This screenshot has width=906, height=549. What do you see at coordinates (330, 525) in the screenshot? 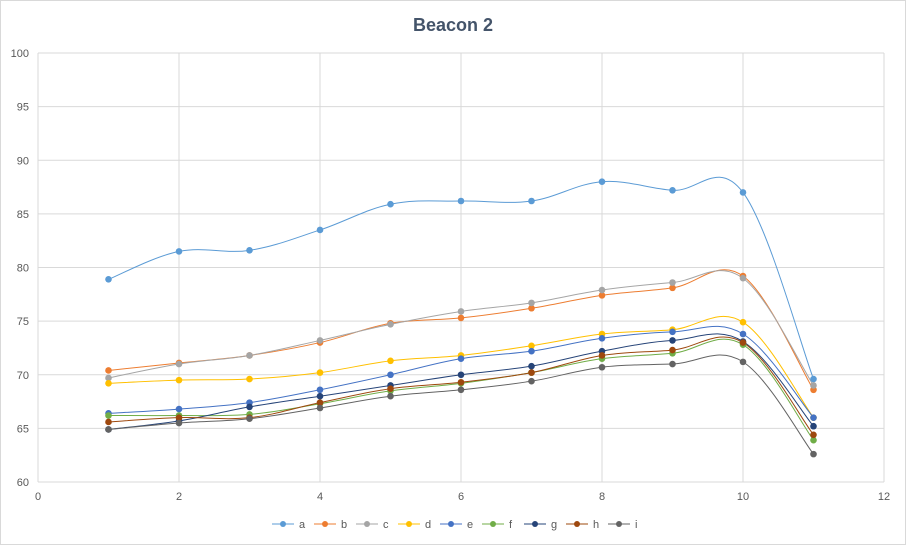
I see `legend-item-b: b` at bounding box center [330, 525].